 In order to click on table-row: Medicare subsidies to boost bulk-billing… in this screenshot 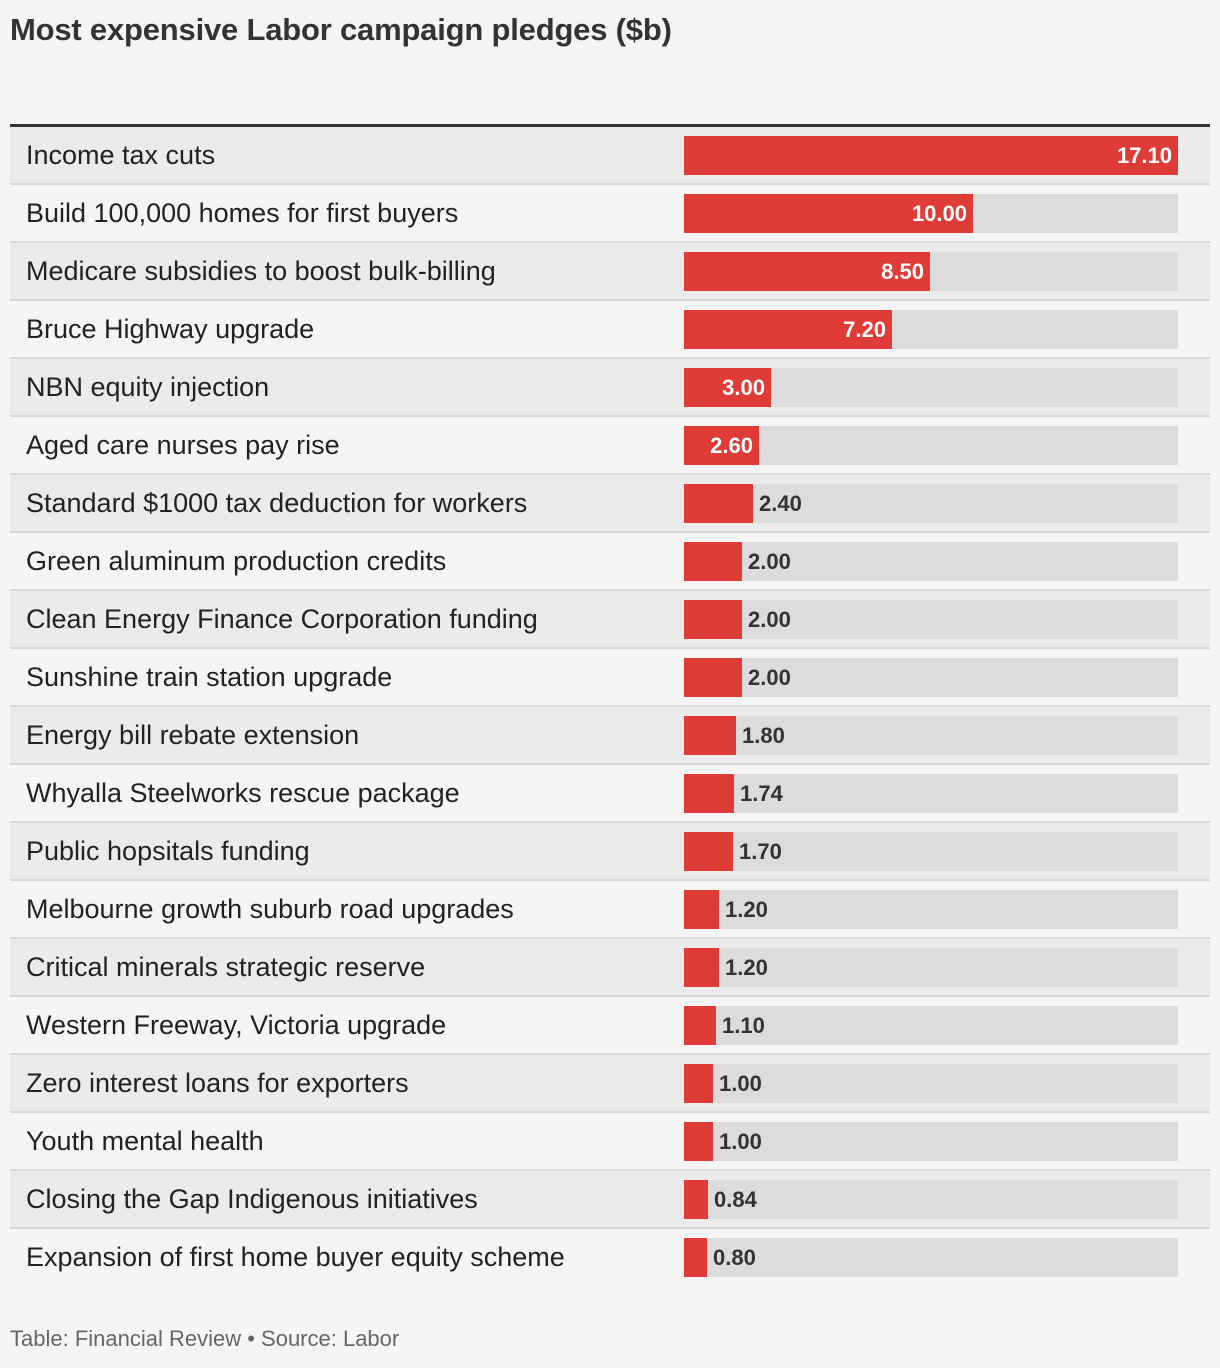, I will do `click(610, 272)`.